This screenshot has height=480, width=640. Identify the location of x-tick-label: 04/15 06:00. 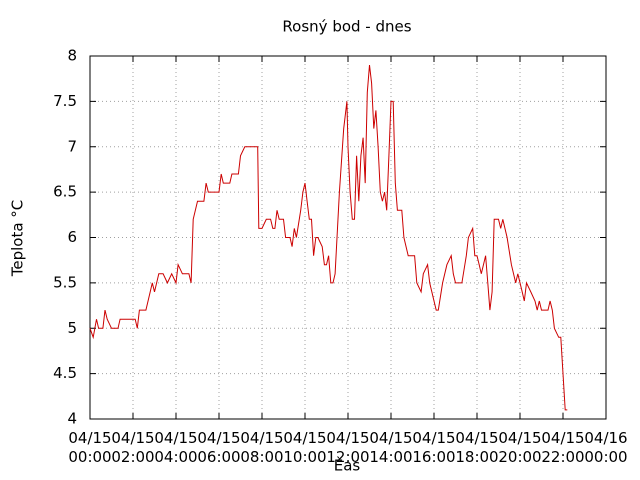
(218, 447).